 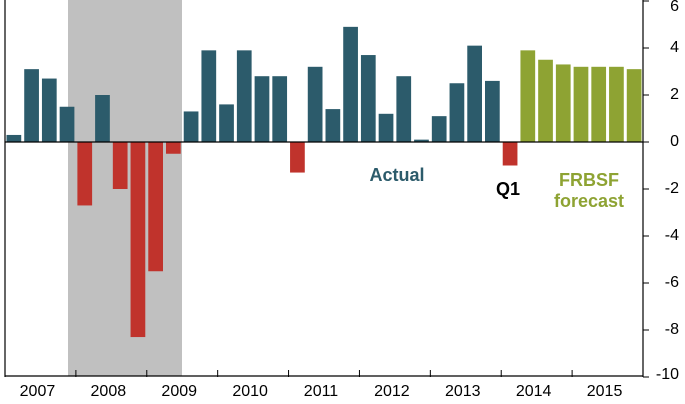 What do you see at coordinates (672, 188) in the screenshot?
I see `y-tick-label: -2` at bounding box center [672, 188].